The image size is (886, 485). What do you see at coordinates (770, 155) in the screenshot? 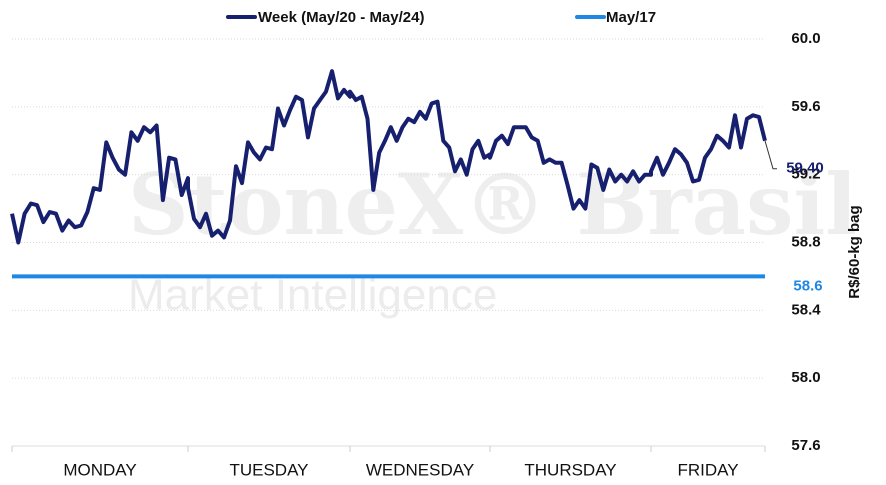
I see `label-connector` at bounding box center [770, 155].